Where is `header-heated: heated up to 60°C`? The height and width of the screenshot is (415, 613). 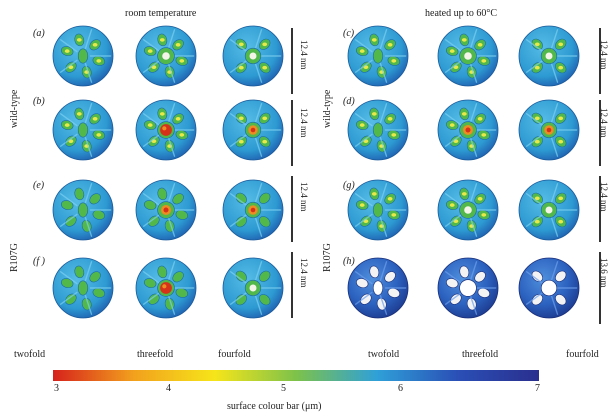
header-heated: heated up to 60°C is located at coordinates (461, 13).